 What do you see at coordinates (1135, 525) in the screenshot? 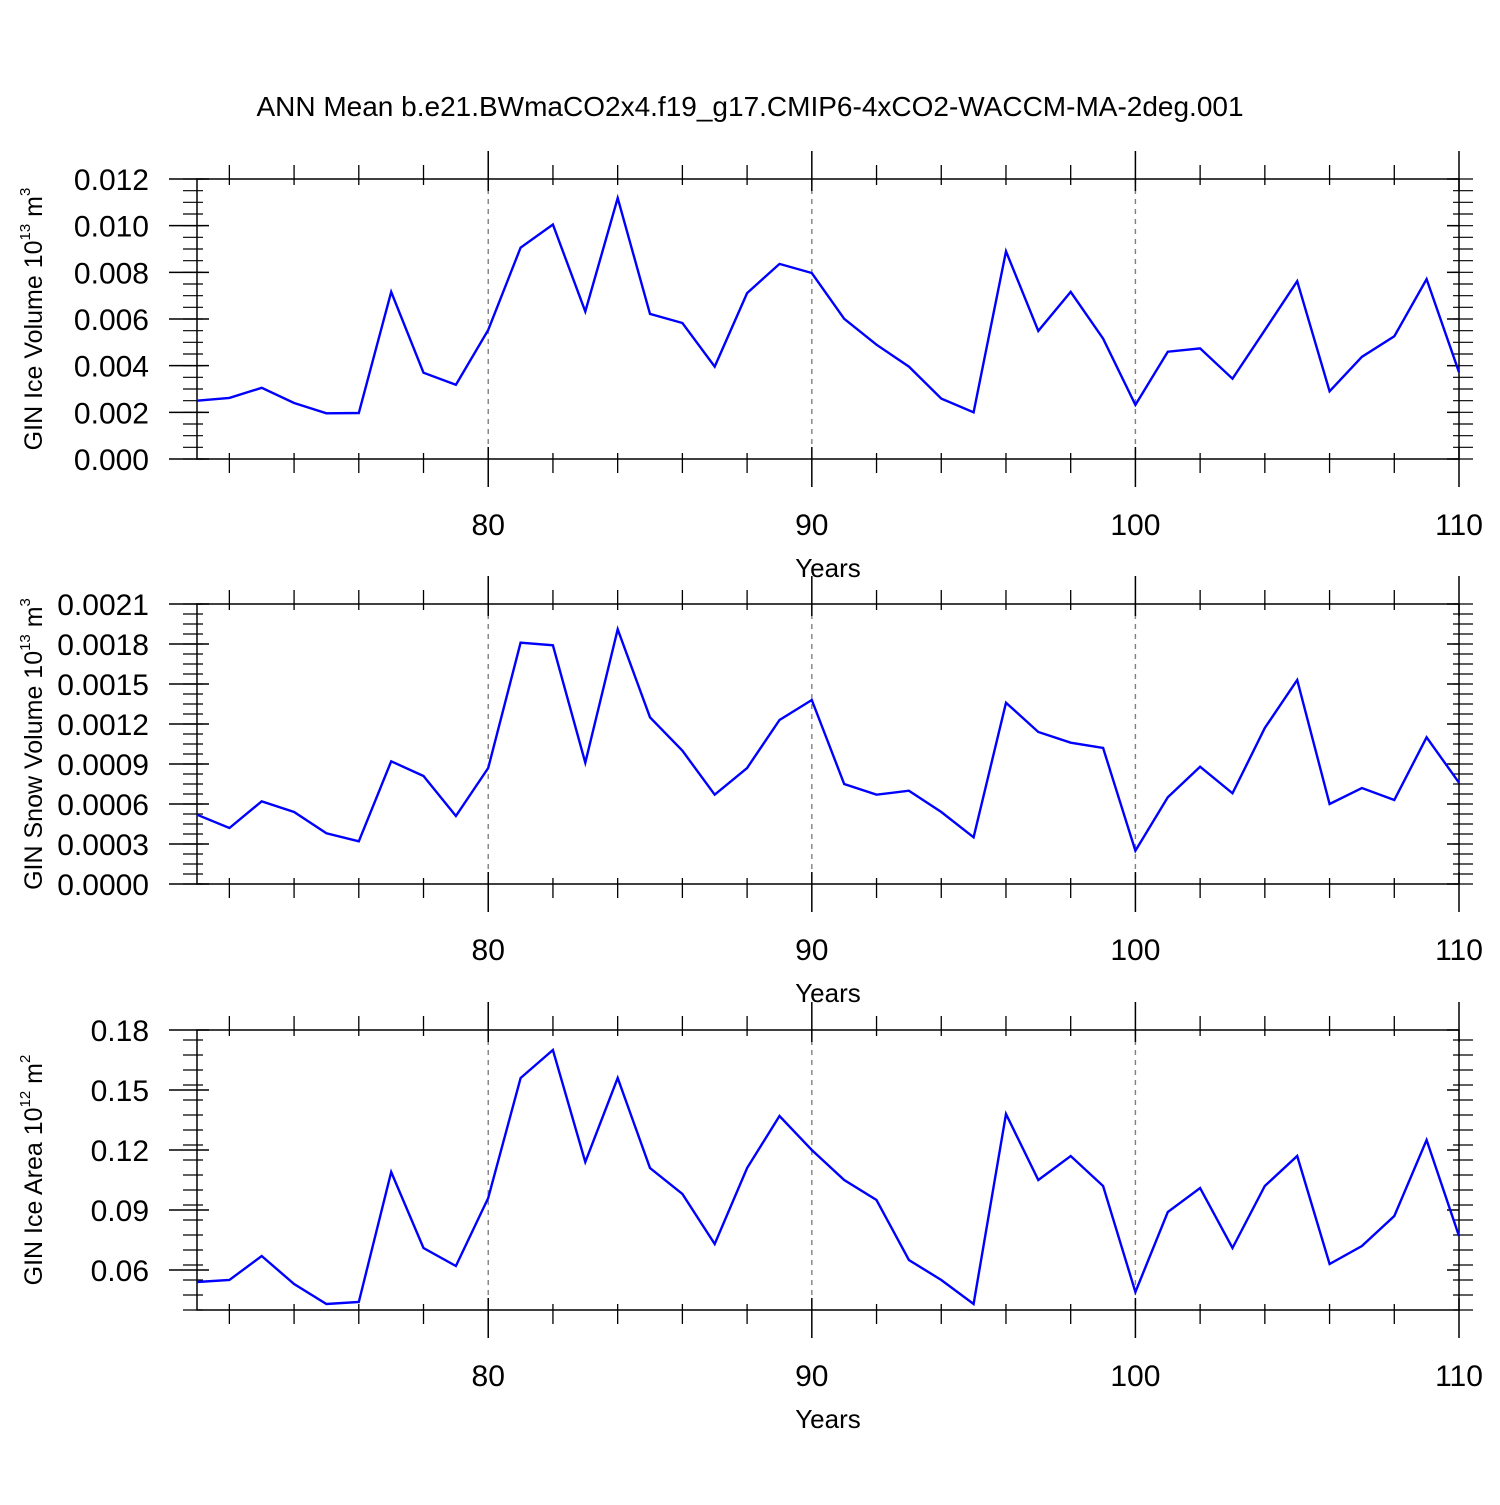
I see `panel-1-x-tick-label: 100` at bounding box center [1135, 525].